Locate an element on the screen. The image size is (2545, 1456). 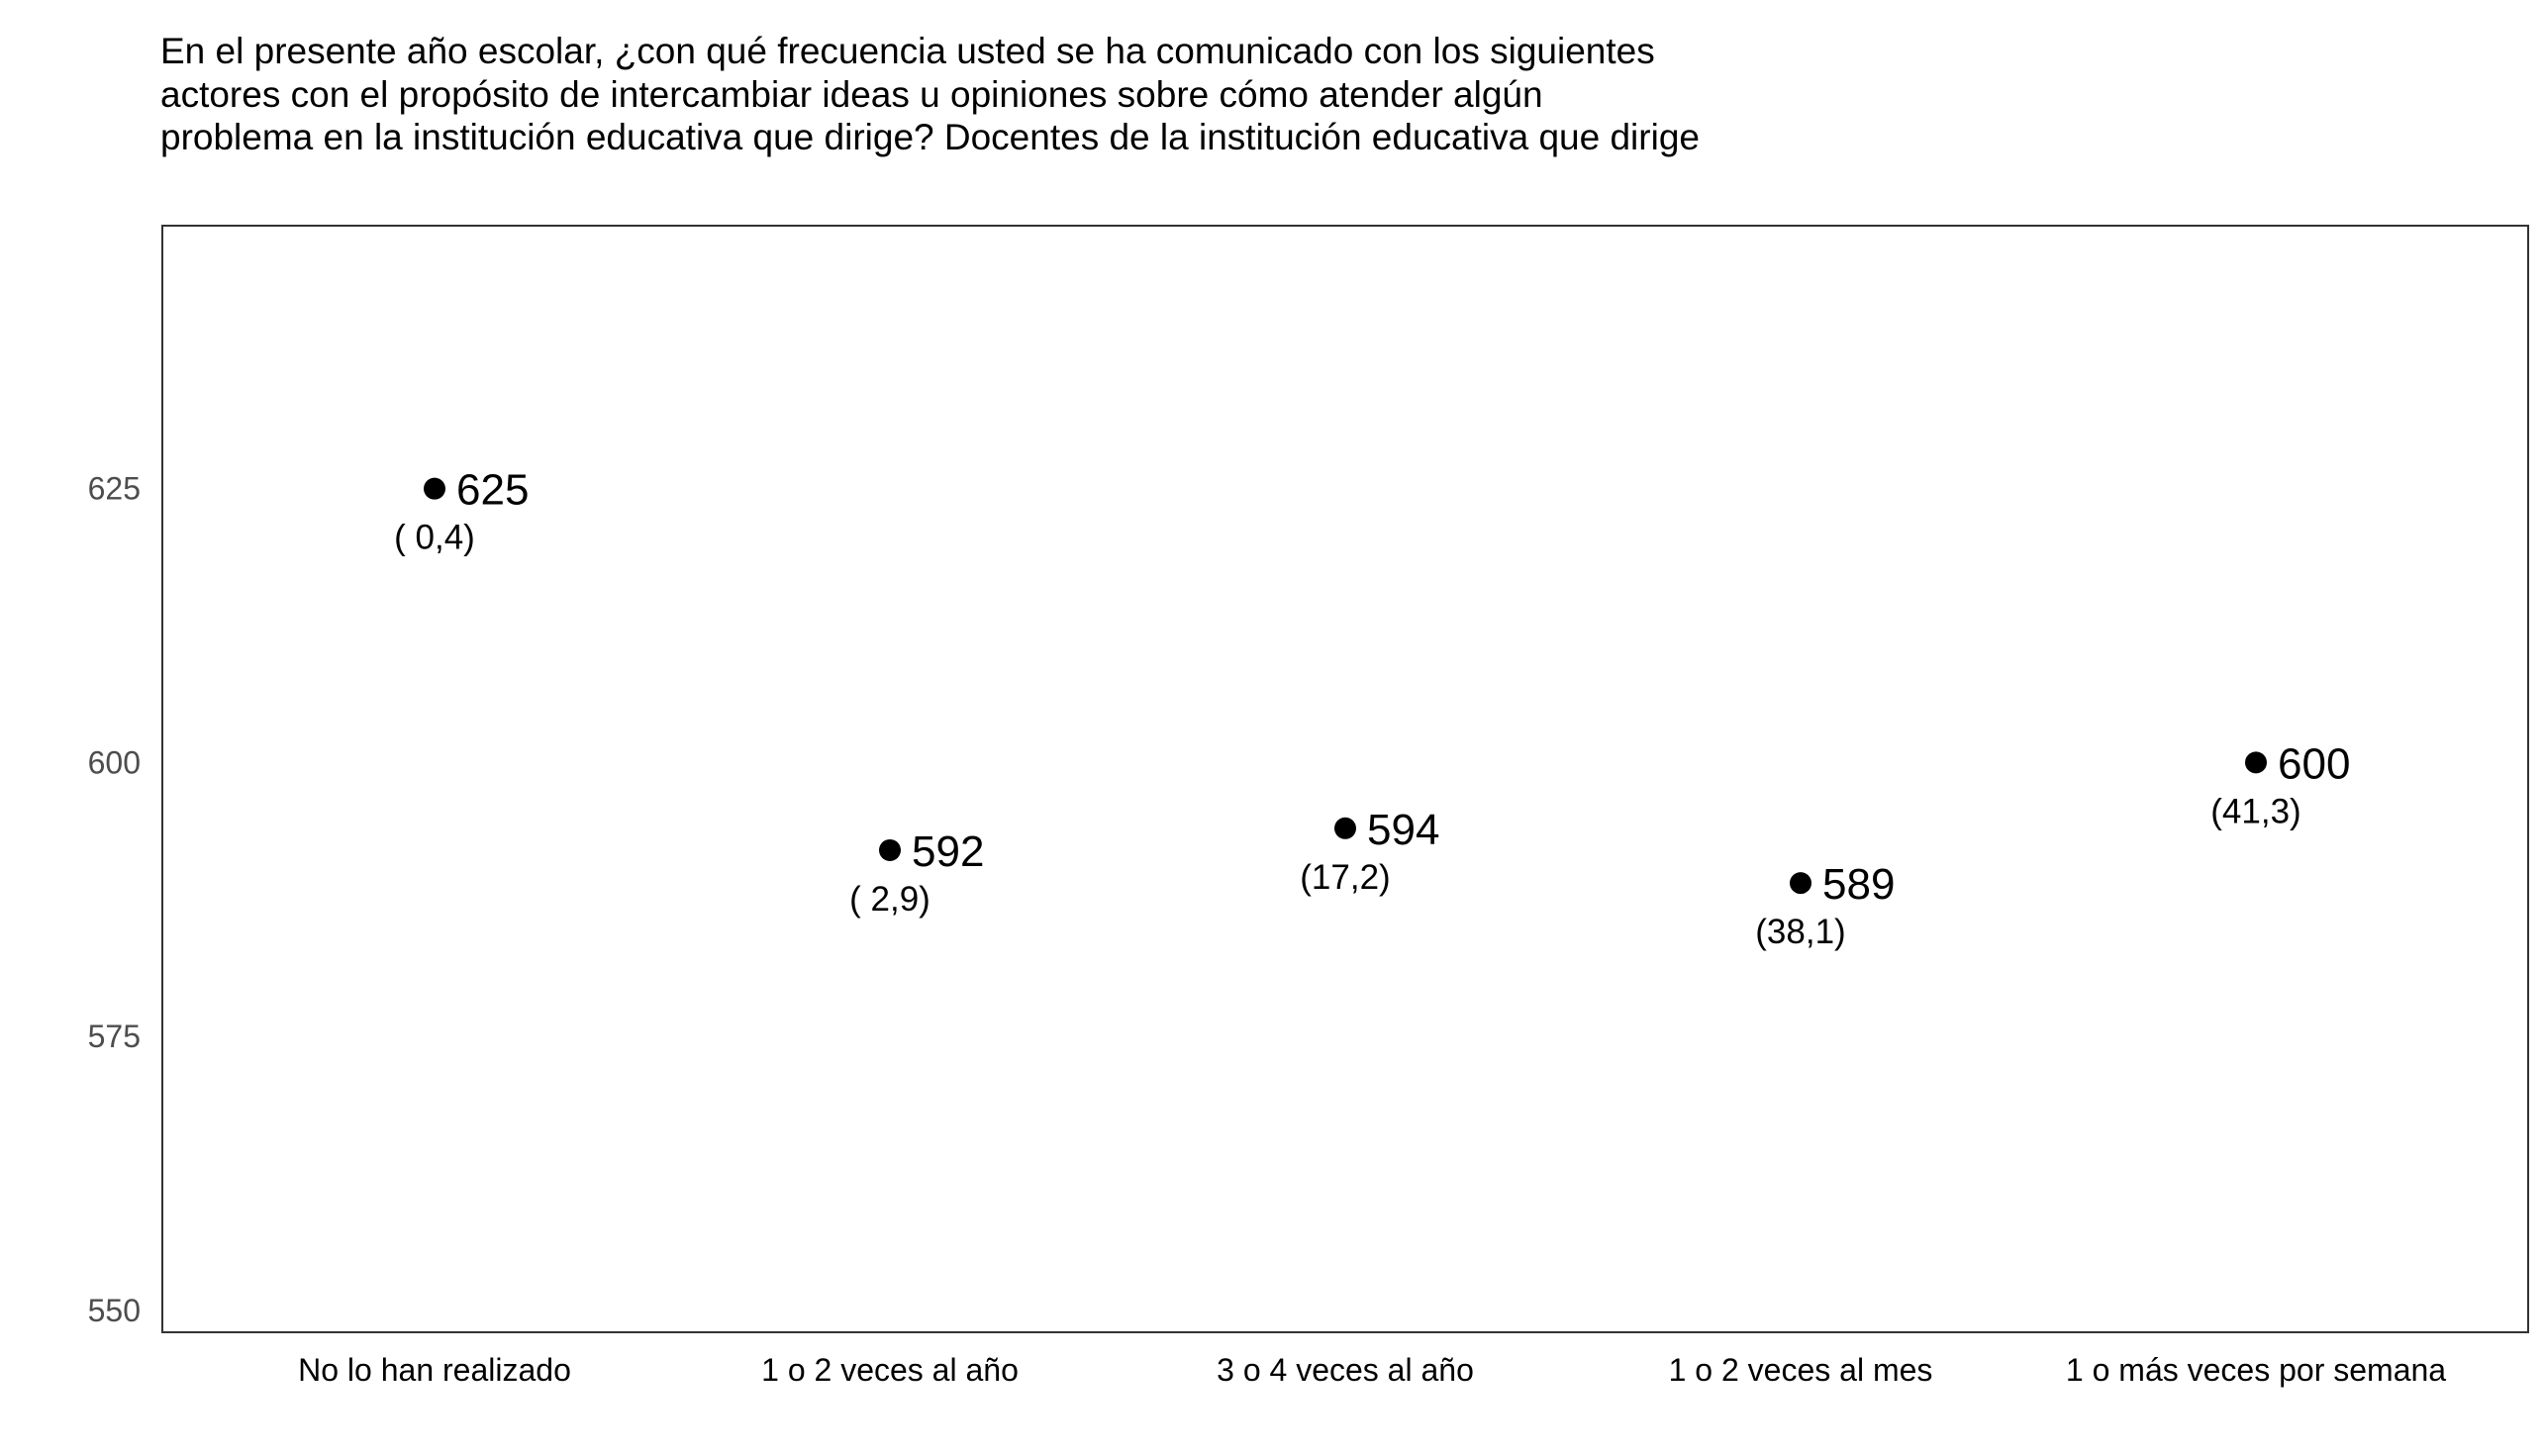
data-percent-label: (17,2) is located at coordinates (1345, 877).